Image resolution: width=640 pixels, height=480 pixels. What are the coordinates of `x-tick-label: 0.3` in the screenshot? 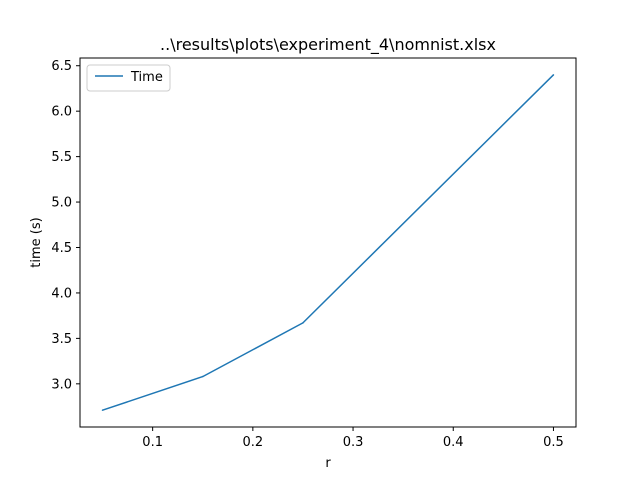 It's located at (353, 442).